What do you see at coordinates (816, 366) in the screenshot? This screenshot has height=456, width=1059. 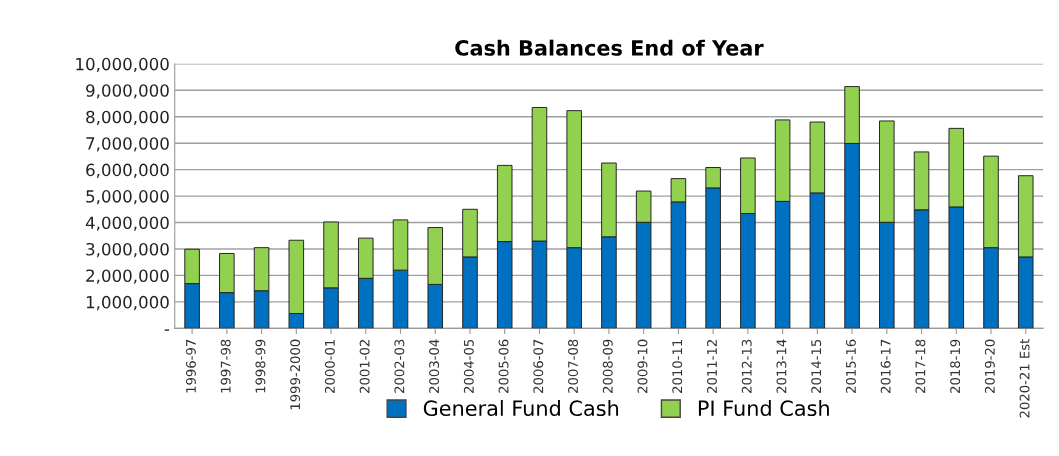 I see `x-tick-label: 2014-15` at bounding box center [816, 366].